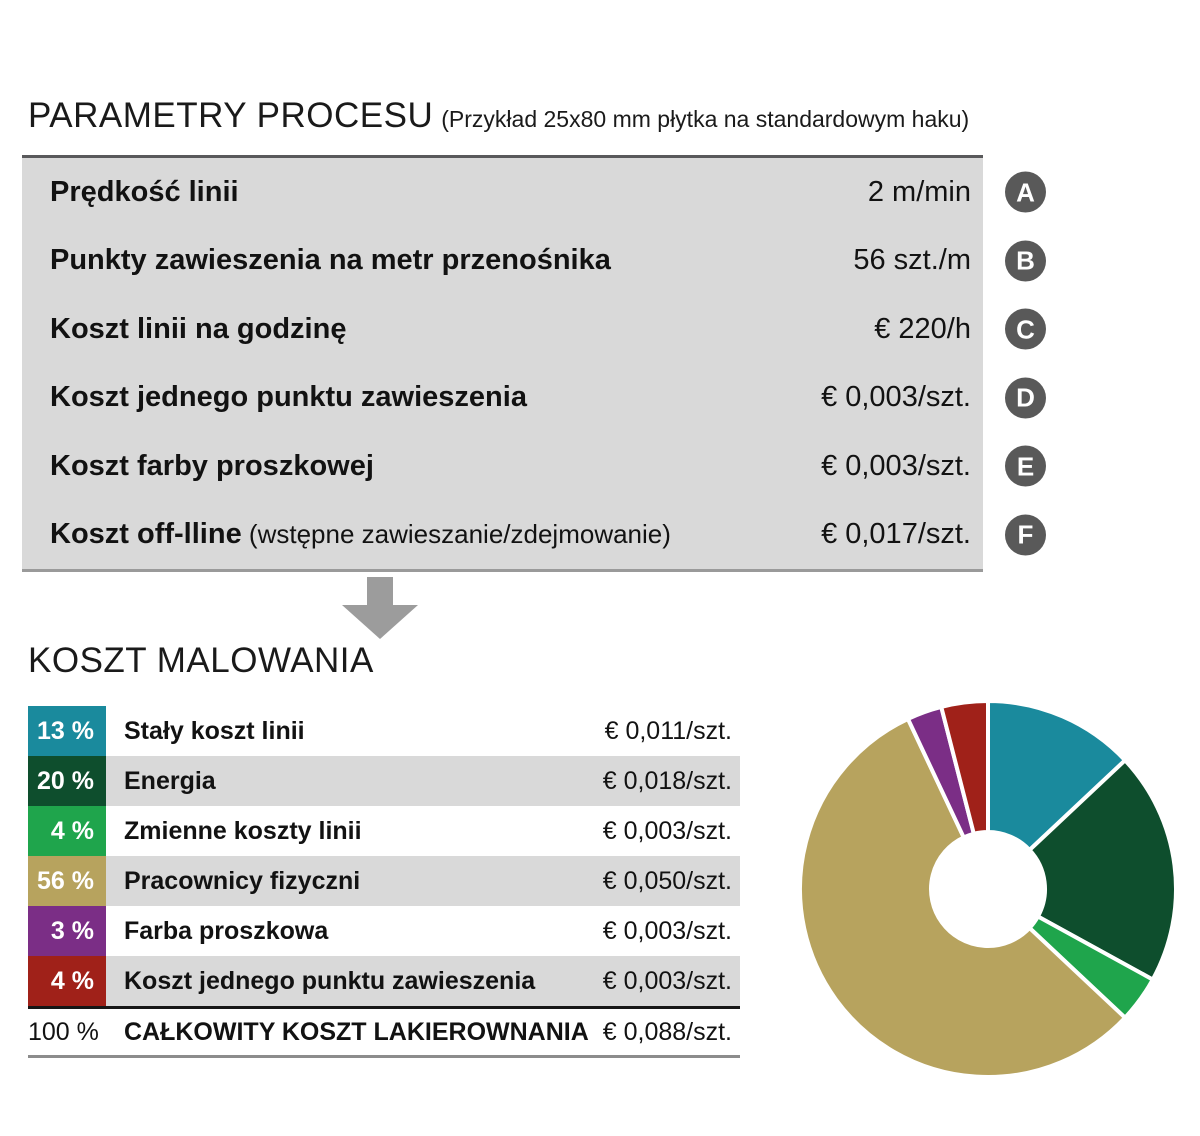 This screenshot has height=1136, width=1200. I want to click on parameter-badge: F, so click(1025, 535).